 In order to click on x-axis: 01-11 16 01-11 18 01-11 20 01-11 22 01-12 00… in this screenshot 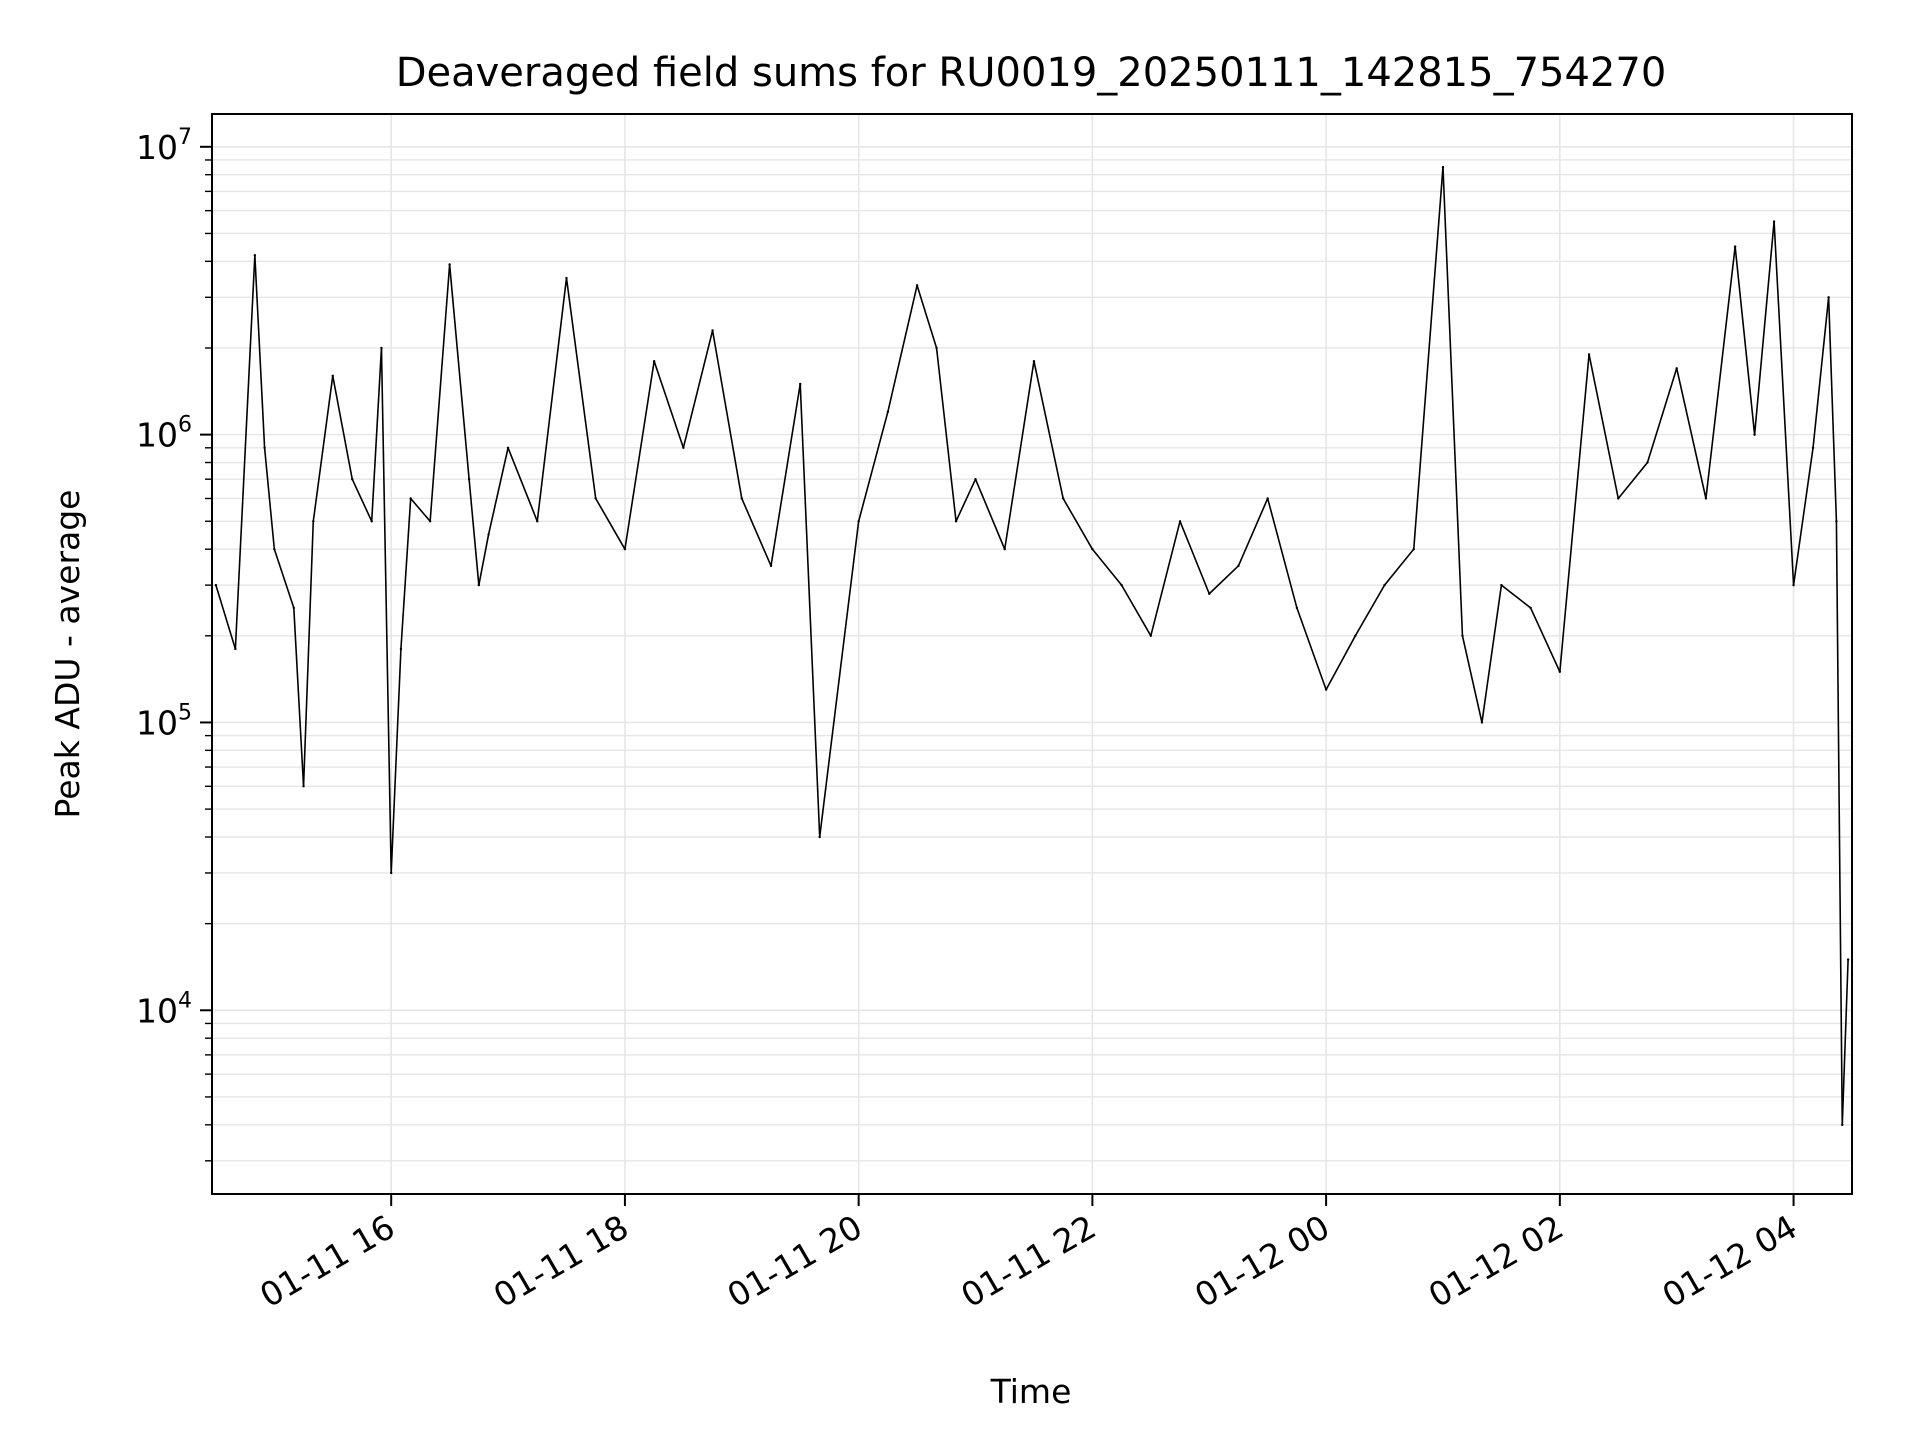, I will do `click(1028, 1254)`.